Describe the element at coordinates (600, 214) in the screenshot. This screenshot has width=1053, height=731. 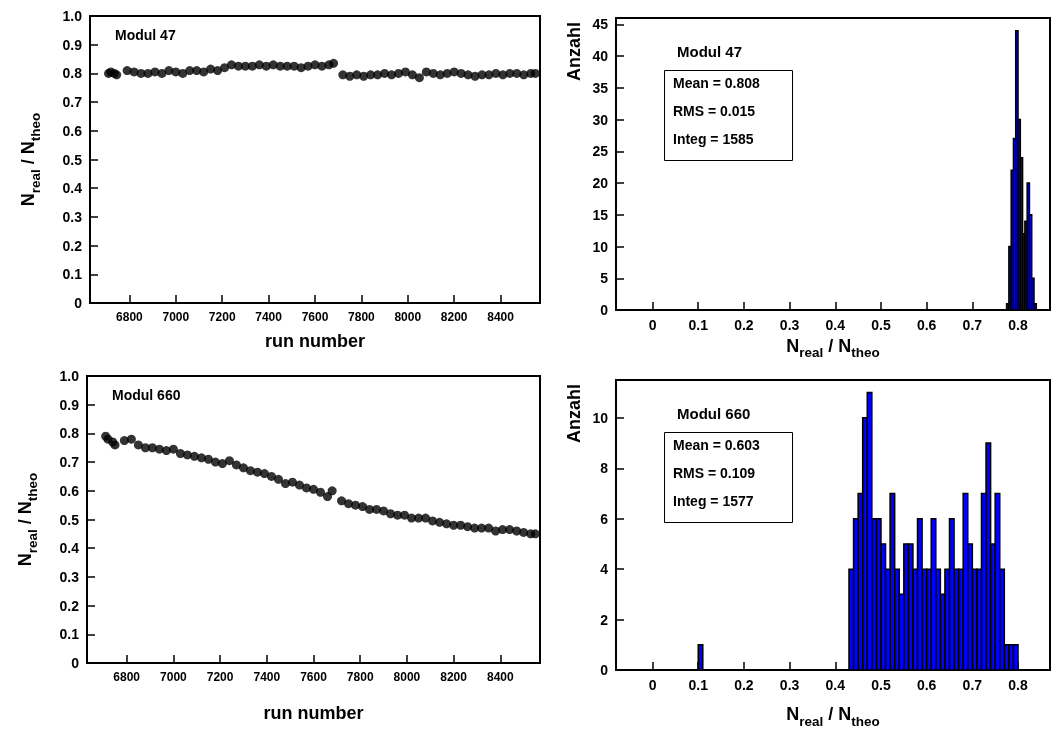
I see `y-tick-label: 15` at that location.